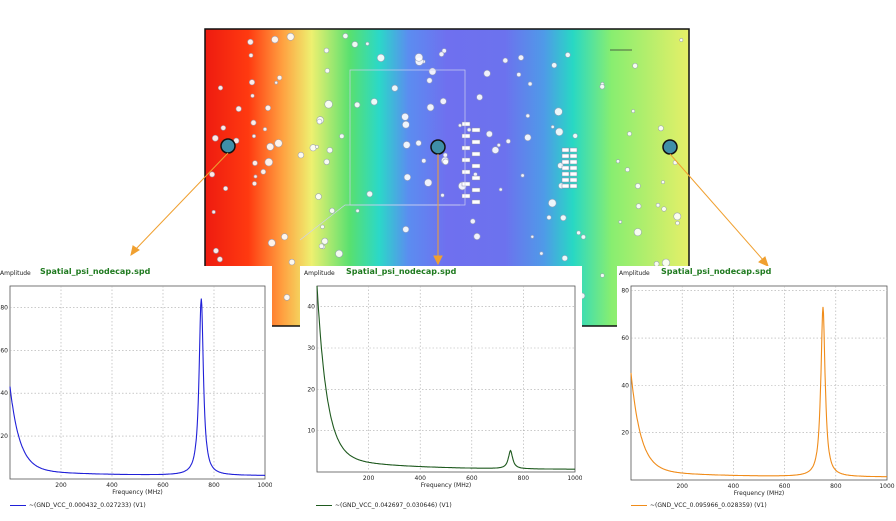 The image size is (896, 521). Describe the element at coordinates (670, 147) in the screenshot. I see `probe-right` at that location.